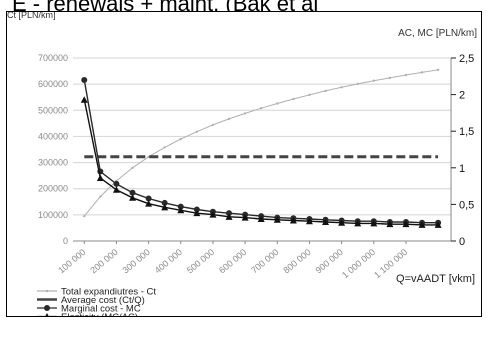  What do you see at coordinates (53, 189) in the screenshot?
I see `left-tick-label: 200000` at bounding box center [53, 189].